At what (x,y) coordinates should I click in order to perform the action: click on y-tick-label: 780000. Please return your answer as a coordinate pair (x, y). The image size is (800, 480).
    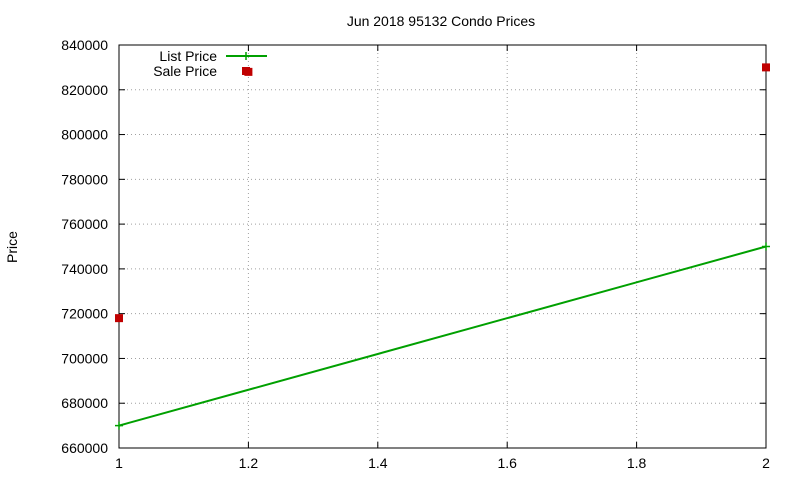
    Looking at the image, I should click on (84, 179).